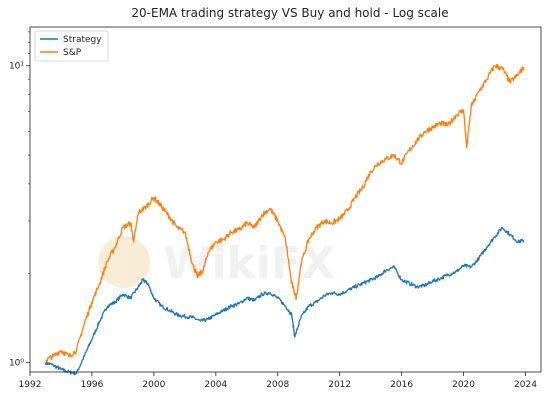 This screenshot has width=553, height=403. What do you see at coordinates (153, 385) in the screenshot?
I see `x-tick-label: 2000` at bounding box center [153, 385].